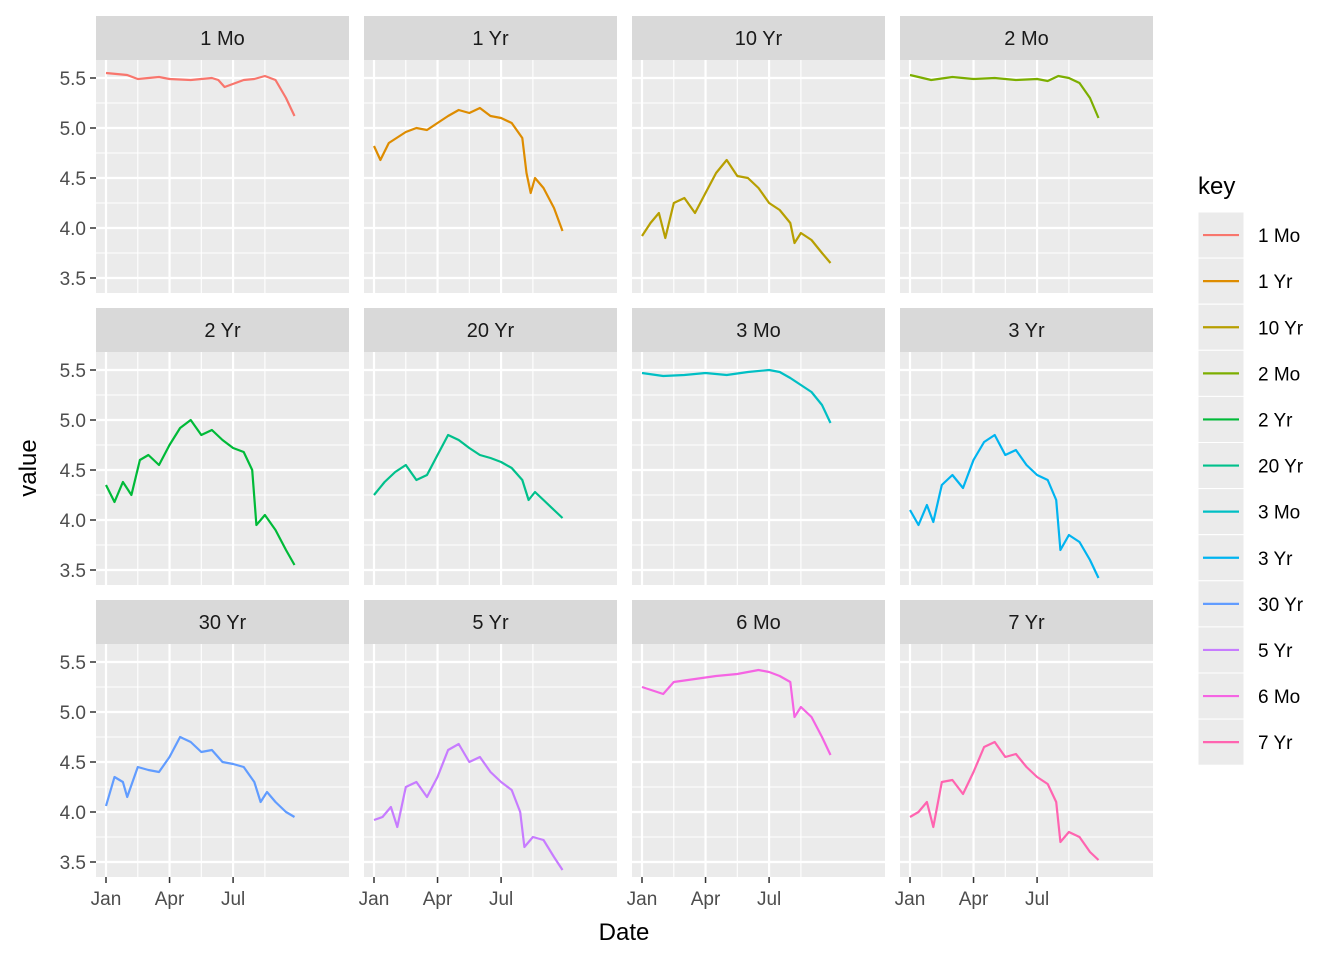 The width and height of the screenshot is (1344, 965). I want to click on facet-panel: 10 Yr, so click(758, 154).